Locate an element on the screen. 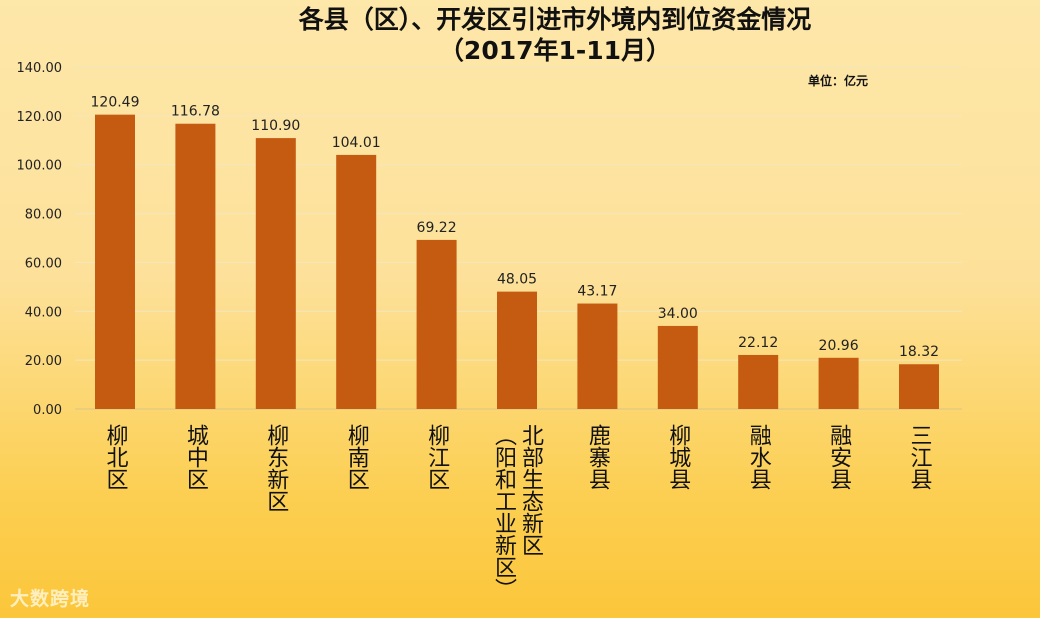 The image size is (1040, 618). y-tick-label: 80.00 is located at coordinates (43, 215).